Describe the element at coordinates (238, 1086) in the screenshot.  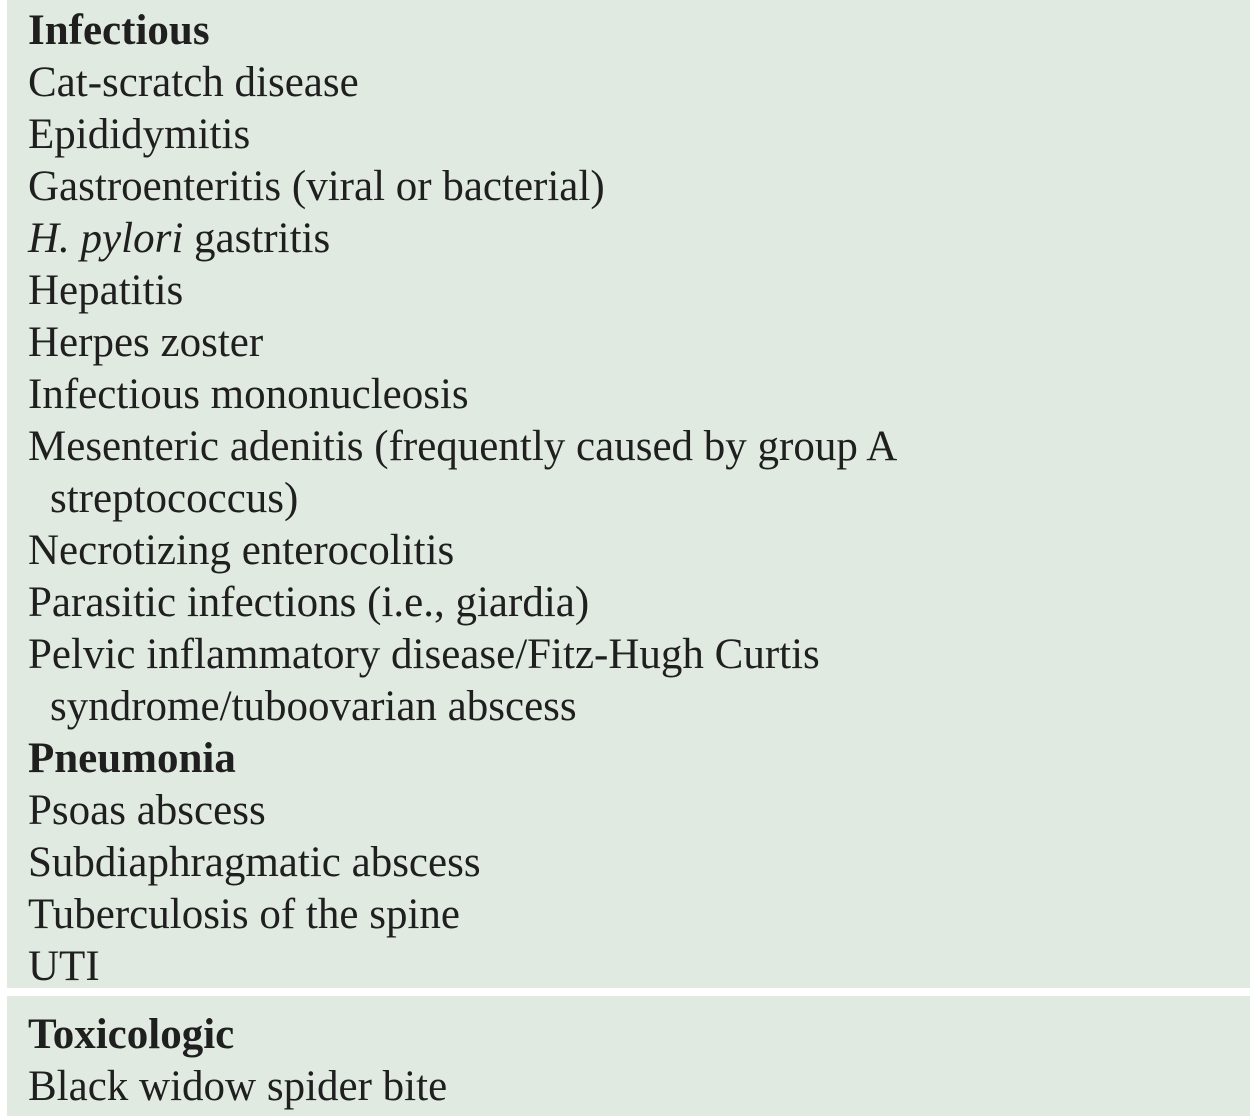
I see `list-item: Black widow spider bite` at that location.